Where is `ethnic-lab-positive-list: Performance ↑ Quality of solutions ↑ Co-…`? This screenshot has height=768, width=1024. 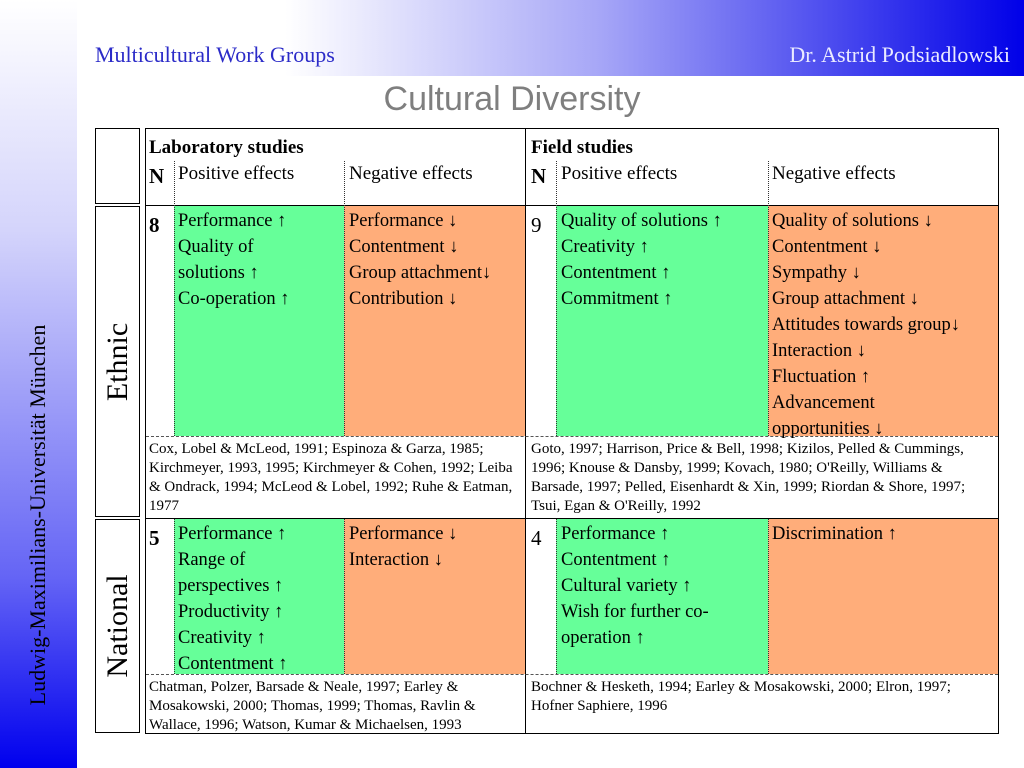 ethnic-lab-positive-list: Performance ↑ Quality of solutions ↑ Co-… is located at coordinates (234, 260).